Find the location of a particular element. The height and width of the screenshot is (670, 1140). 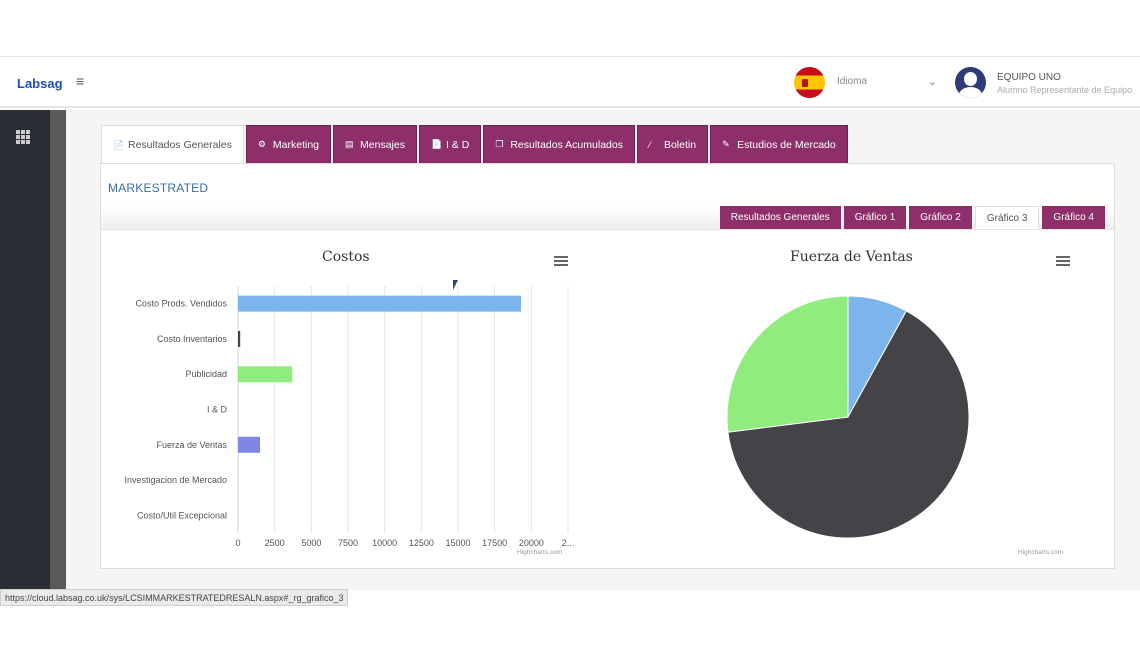

x-tick-label: 20000 is located at coordinates (531, 543).